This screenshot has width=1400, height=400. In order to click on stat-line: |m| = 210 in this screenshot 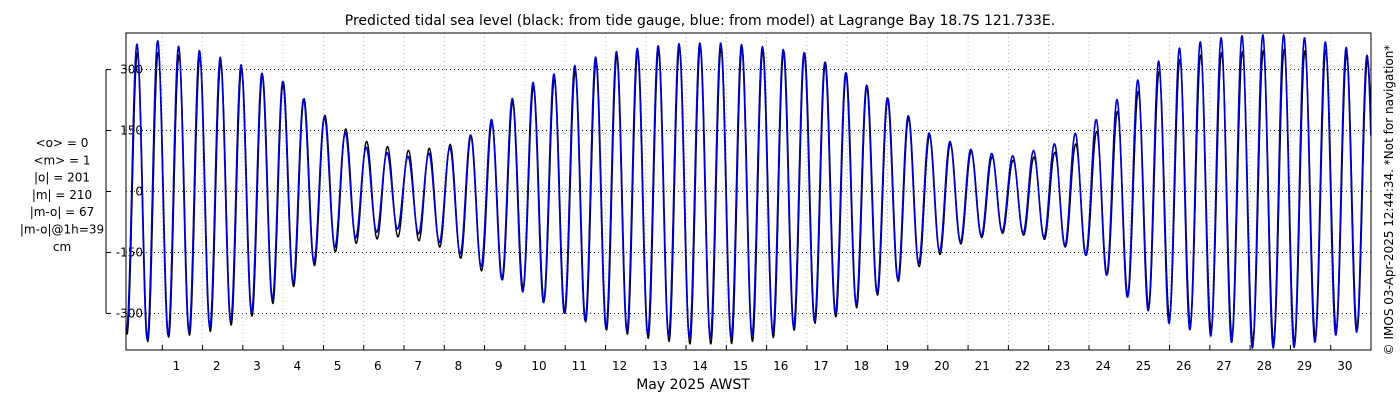, I will do `click(62, 195)`.